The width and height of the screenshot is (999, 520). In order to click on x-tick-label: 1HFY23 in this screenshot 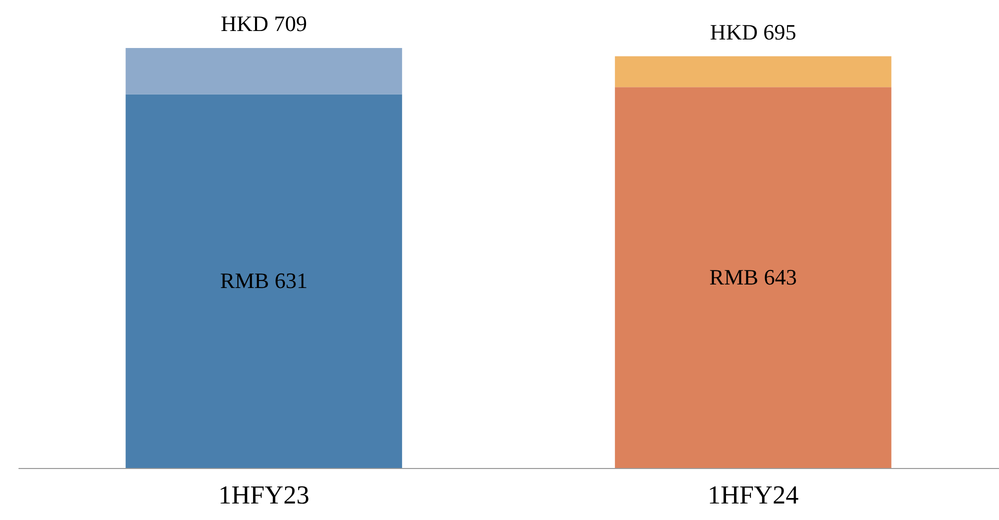, I will do `click(264, 495)`.